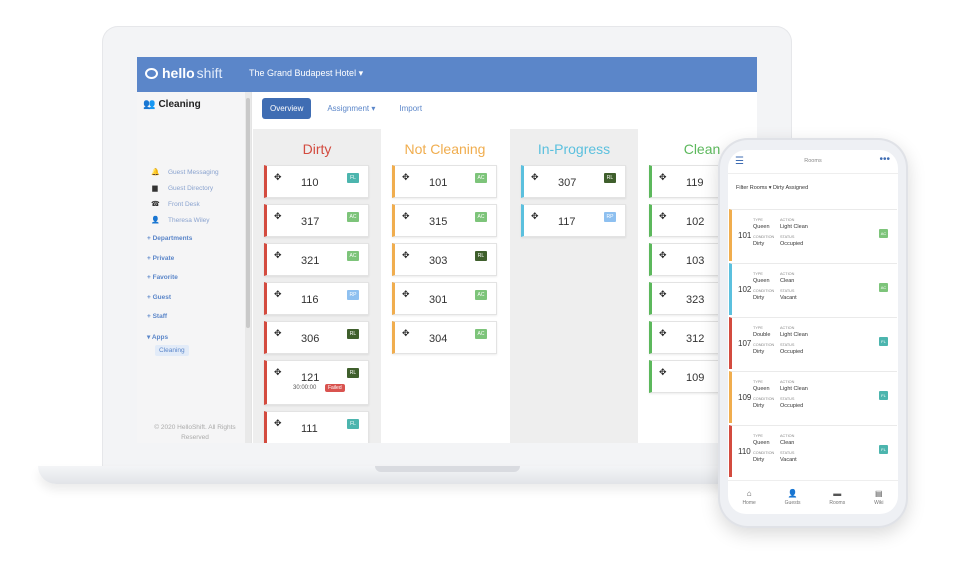  I want to click on room-card: ✥ 121 RL 30:00:00 Failed, so click(316, 382).